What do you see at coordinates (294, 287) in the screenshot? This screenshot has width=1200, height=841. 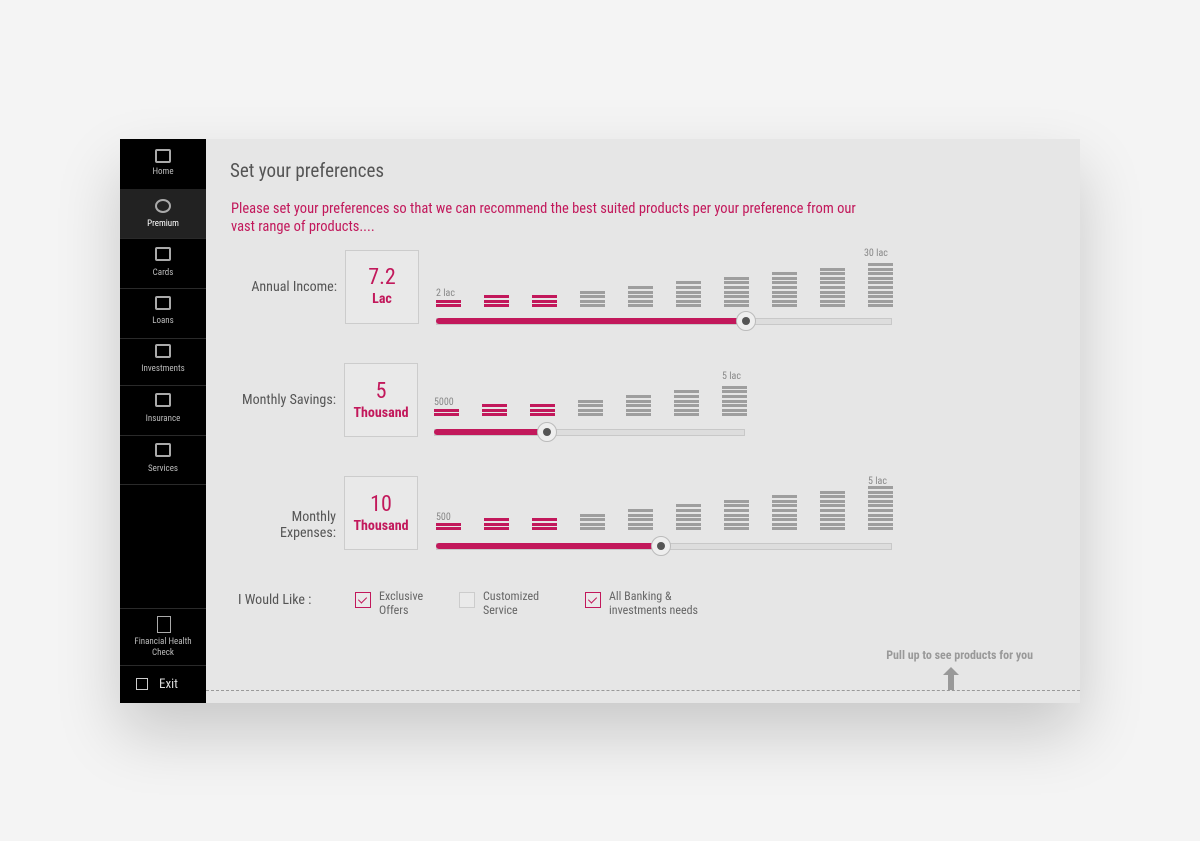 I see `slider-label: Annual Income:` at bounding box center [294, 287].